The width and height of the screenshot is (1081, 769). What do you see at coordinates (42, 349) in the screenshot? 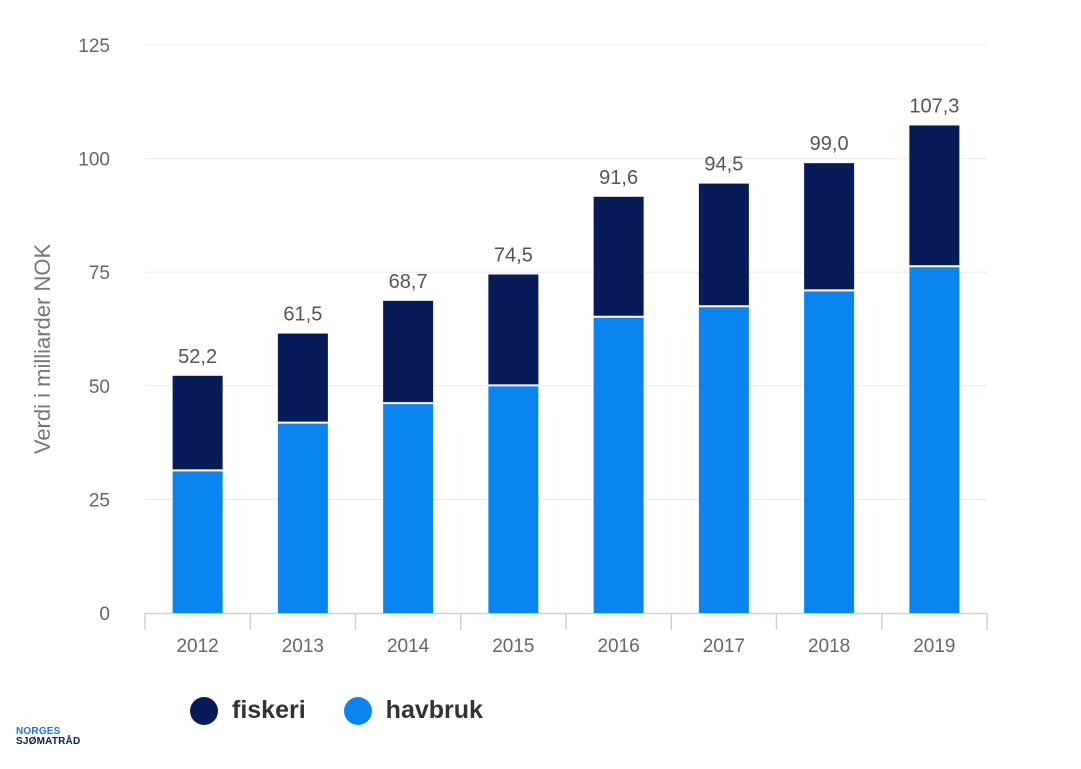
I see `y-axis-title: Verdi i milliarder NOK` at bounding box center [42, 349].